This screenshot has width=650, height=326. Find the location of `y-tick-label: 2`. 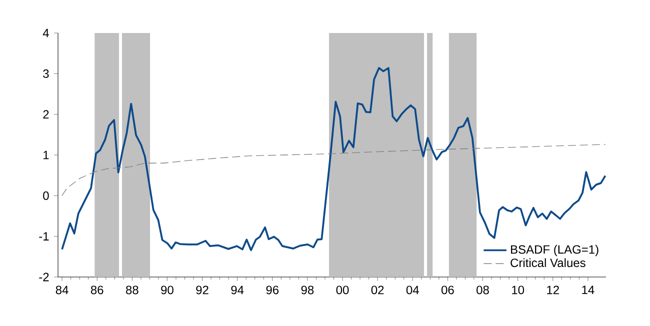

y-tick-label: 2 is located at coordinates (46, 114).